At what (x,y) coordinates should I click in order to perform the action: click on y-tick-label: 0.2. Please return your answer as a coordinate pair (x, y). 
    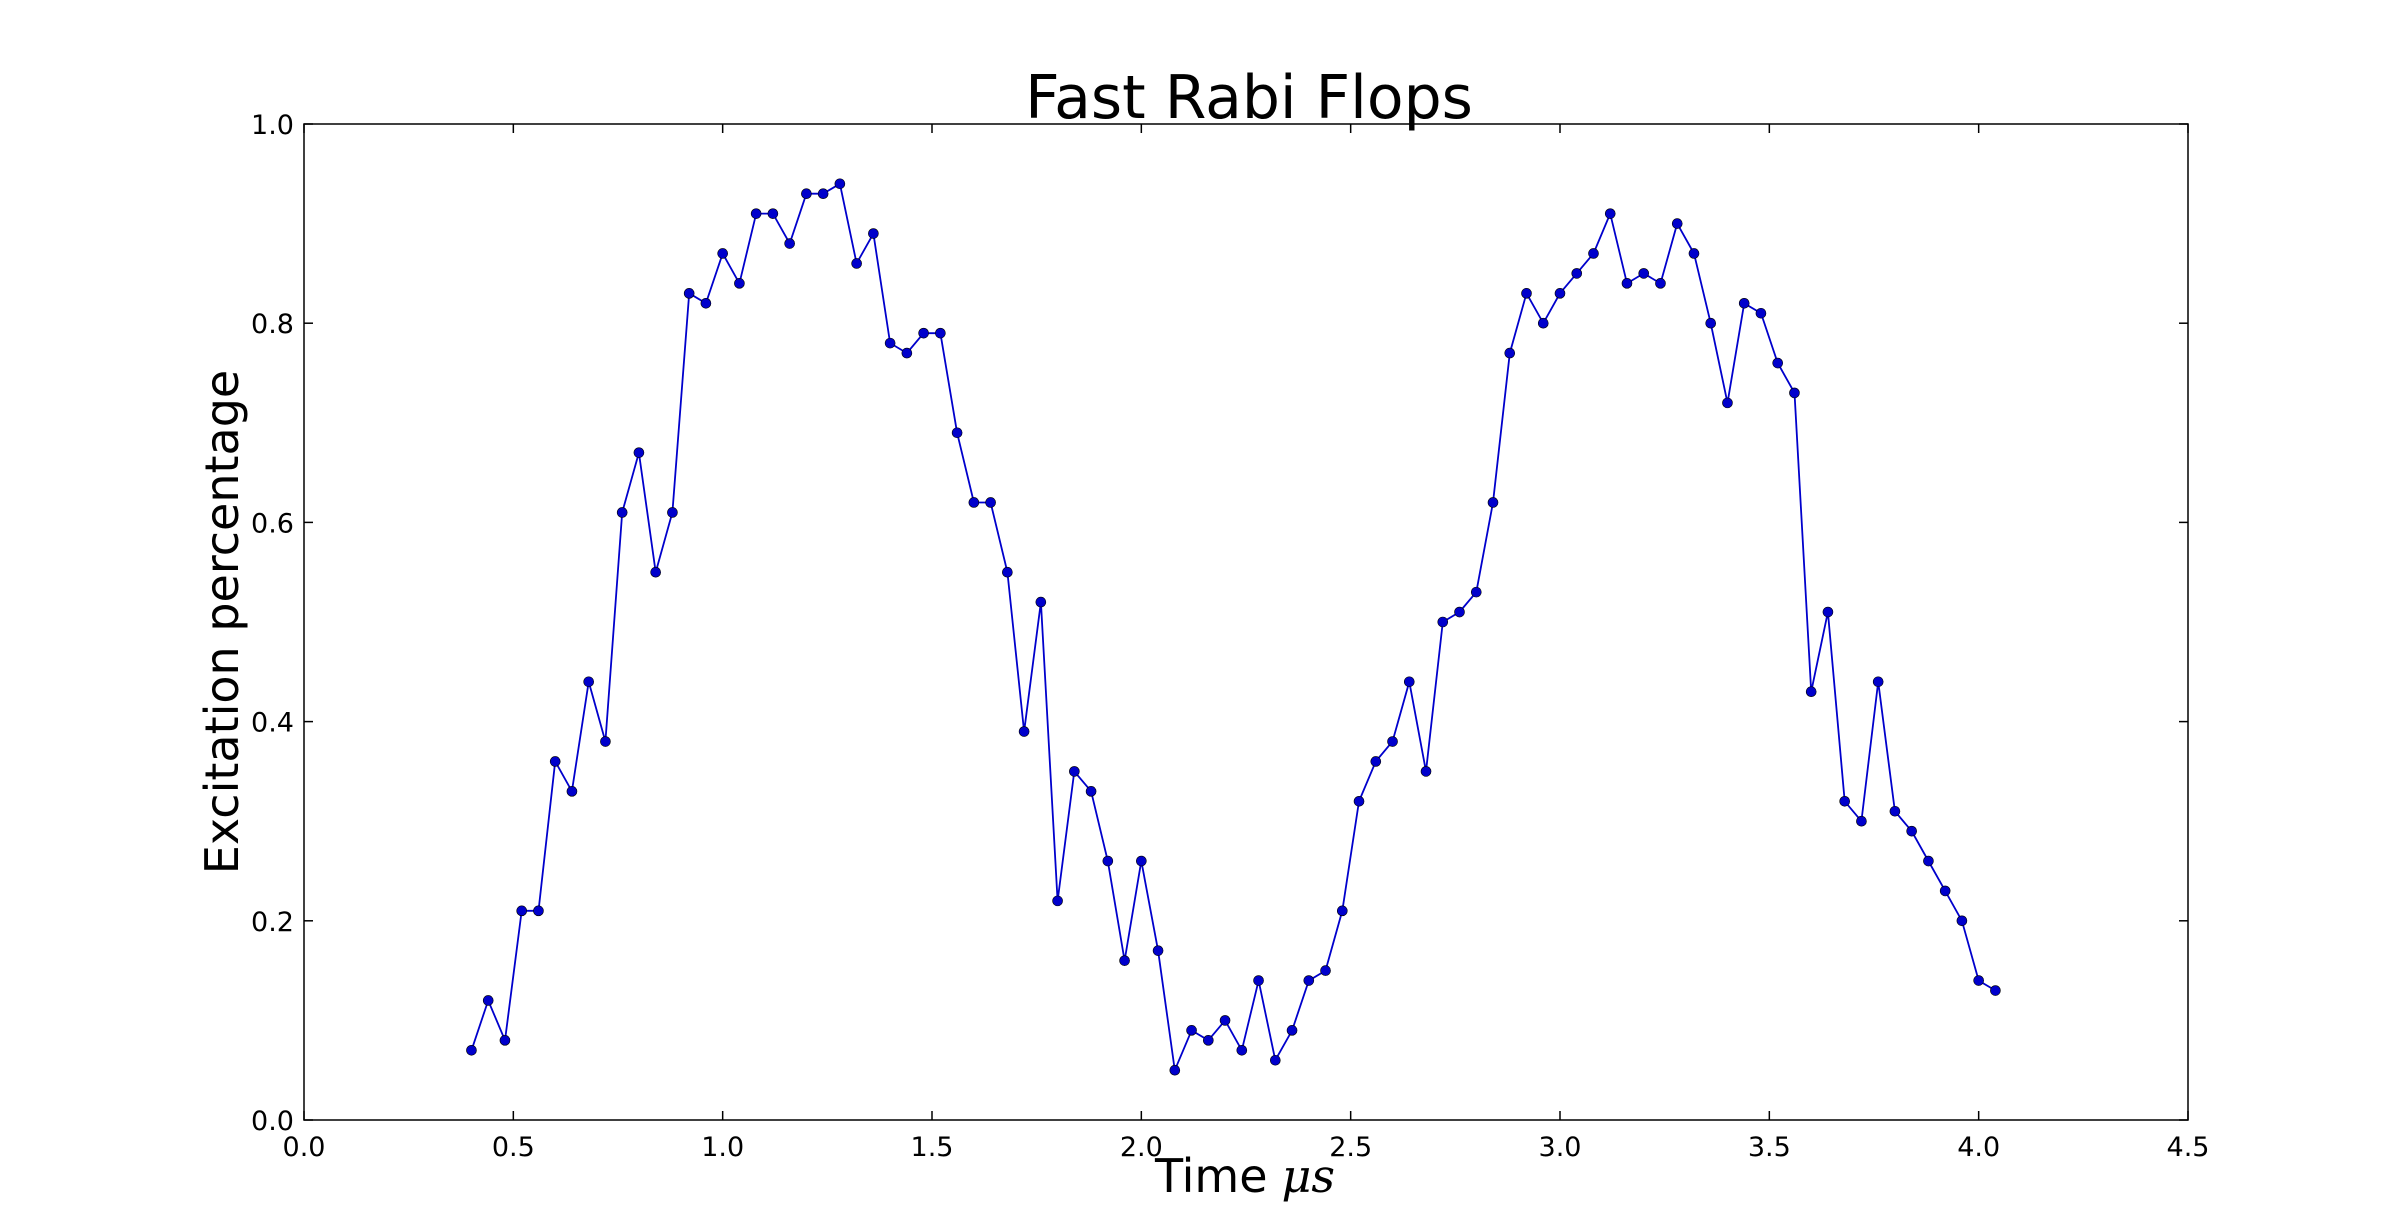
    Looking at the image, I should click on (272, 922).